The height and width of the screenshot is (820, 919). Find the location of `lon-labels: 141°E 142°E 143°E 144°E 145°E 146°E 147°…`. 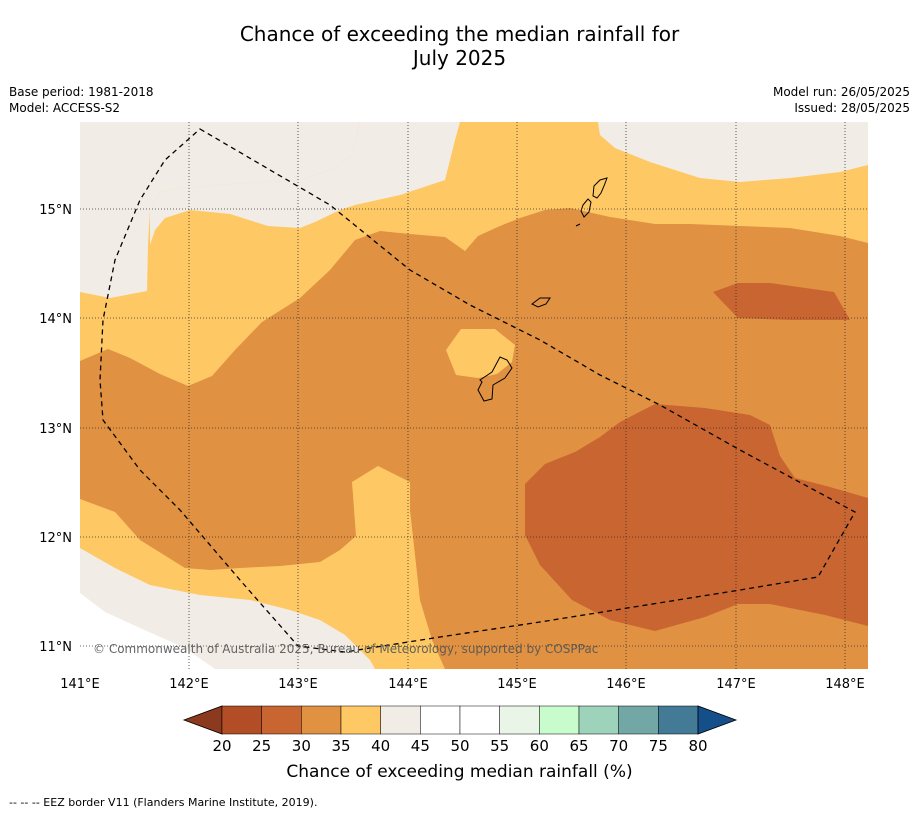

lon-labels: 141°E 142°E 143°E 144°E 145°E 146°E 147°… is located at coordinates (462, 684).